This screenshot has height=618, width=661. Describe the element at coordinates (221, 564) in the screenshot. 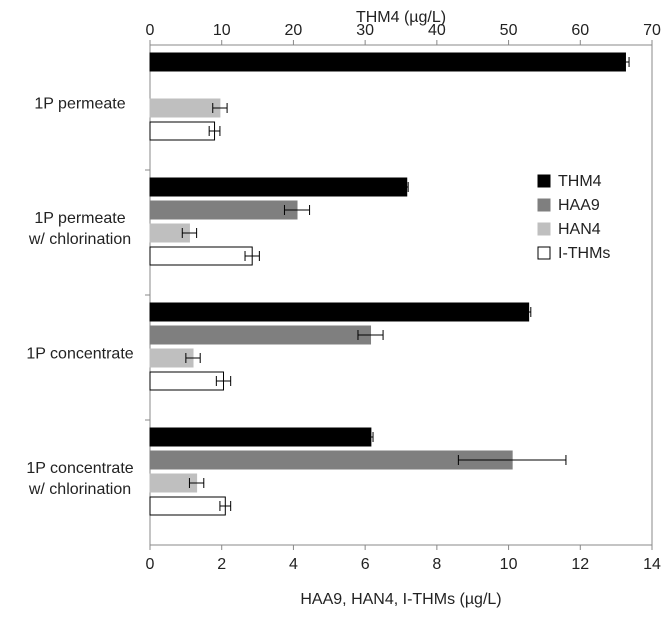

I see `bottom-tick-label: 2` at that location.